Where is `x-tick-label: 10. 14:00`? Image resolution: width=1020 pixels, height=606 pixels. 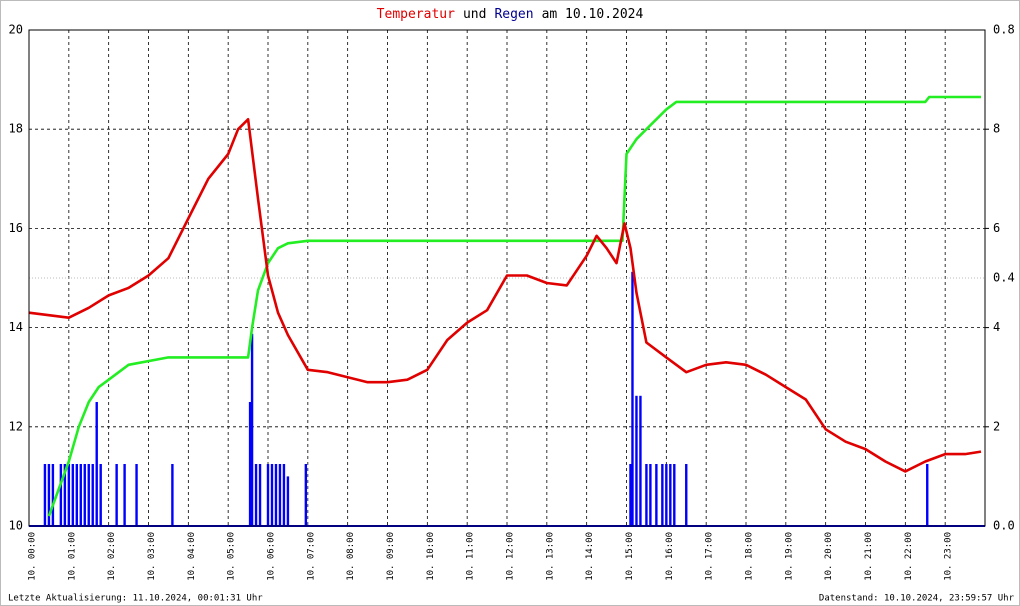
x-tick-label: 10. 14:00 is located at coordinates (590, 556).